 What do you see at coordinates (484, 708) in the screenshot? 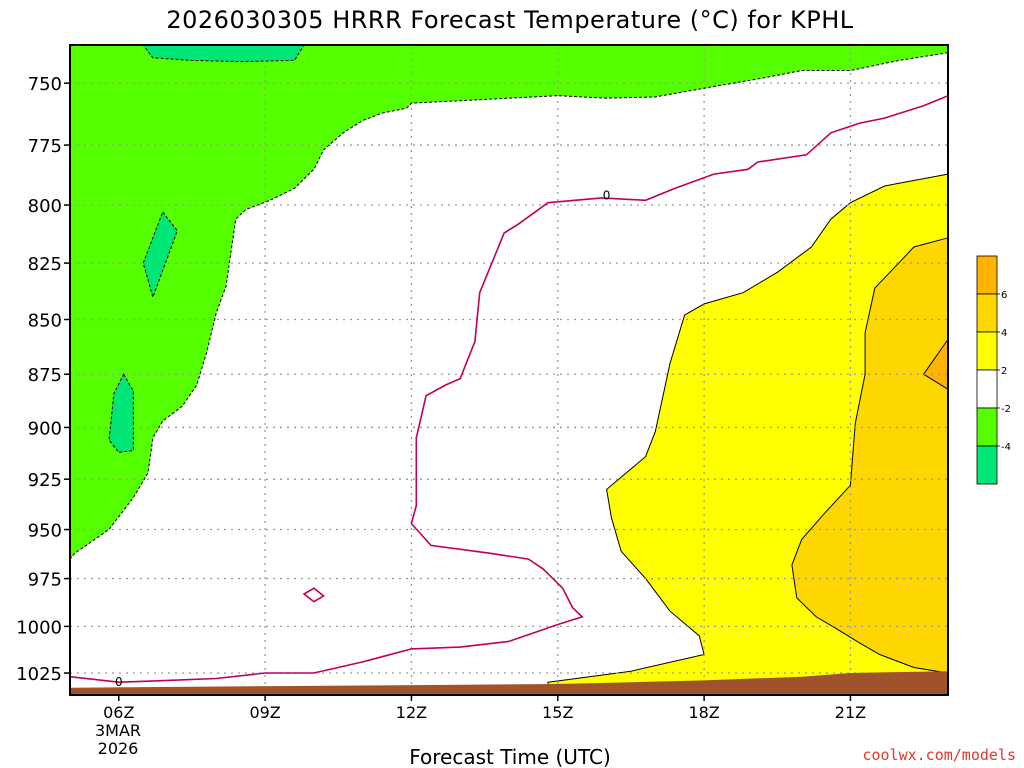
I see `x-axis-ticks: 06Z 09Z 12Z 15Z 18Z 21Z` at bounding box center [484, 708].